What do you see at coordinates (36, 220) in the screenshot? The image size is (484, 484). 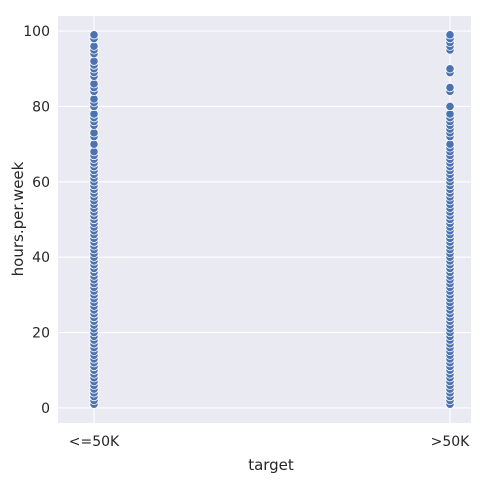 I see `y-tick-labels: 0 20 40 60 80 100` at bounding box center [36, 220].